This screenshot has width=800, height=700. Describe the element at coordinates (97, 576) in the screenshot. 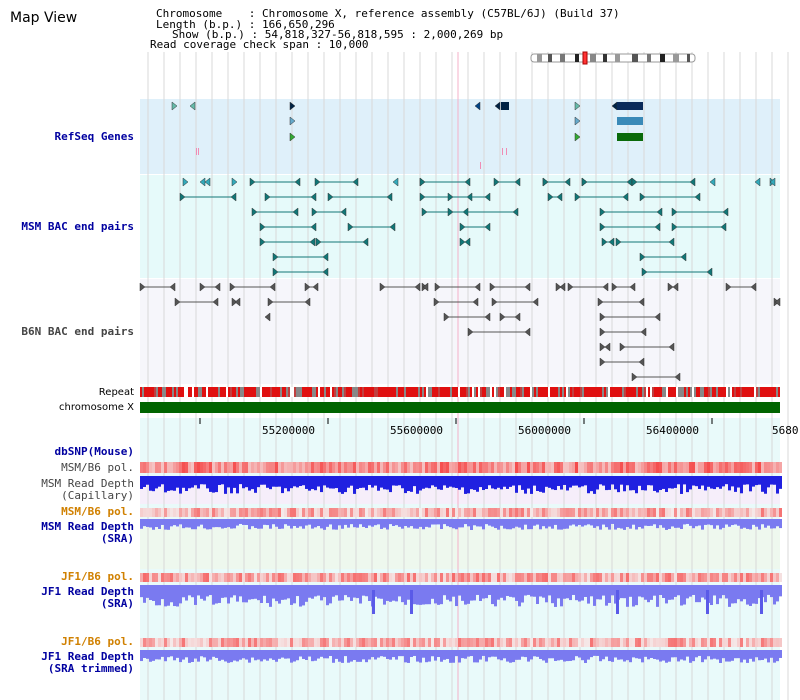

I see `jf1-pol-label: JF1/B6 pol.` at that location.